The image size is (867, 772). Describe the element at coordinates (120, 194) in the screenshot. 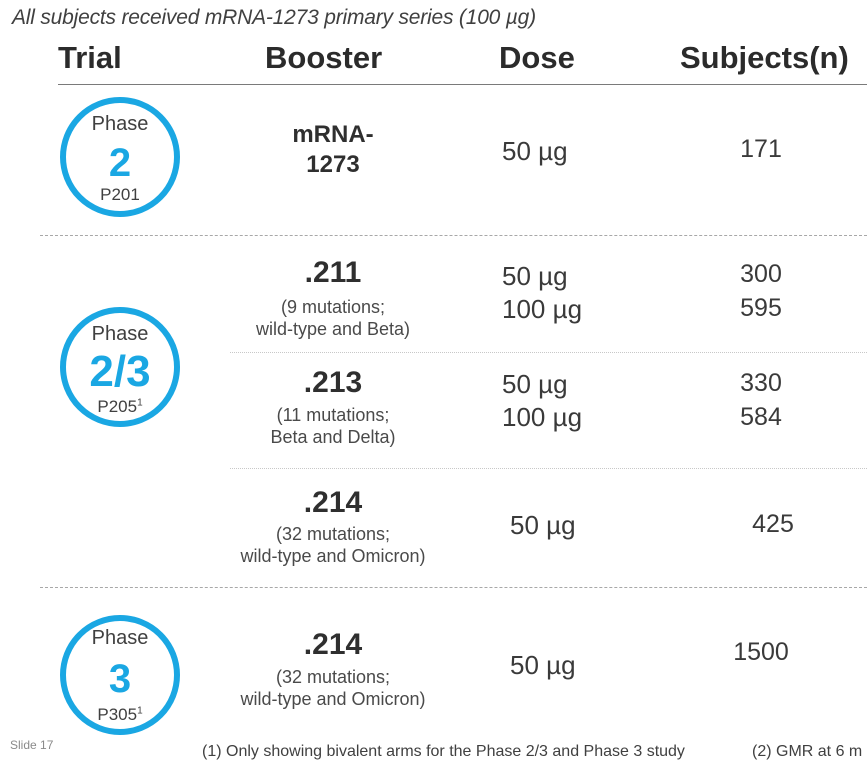

I see `trial-code: P201` at that location.